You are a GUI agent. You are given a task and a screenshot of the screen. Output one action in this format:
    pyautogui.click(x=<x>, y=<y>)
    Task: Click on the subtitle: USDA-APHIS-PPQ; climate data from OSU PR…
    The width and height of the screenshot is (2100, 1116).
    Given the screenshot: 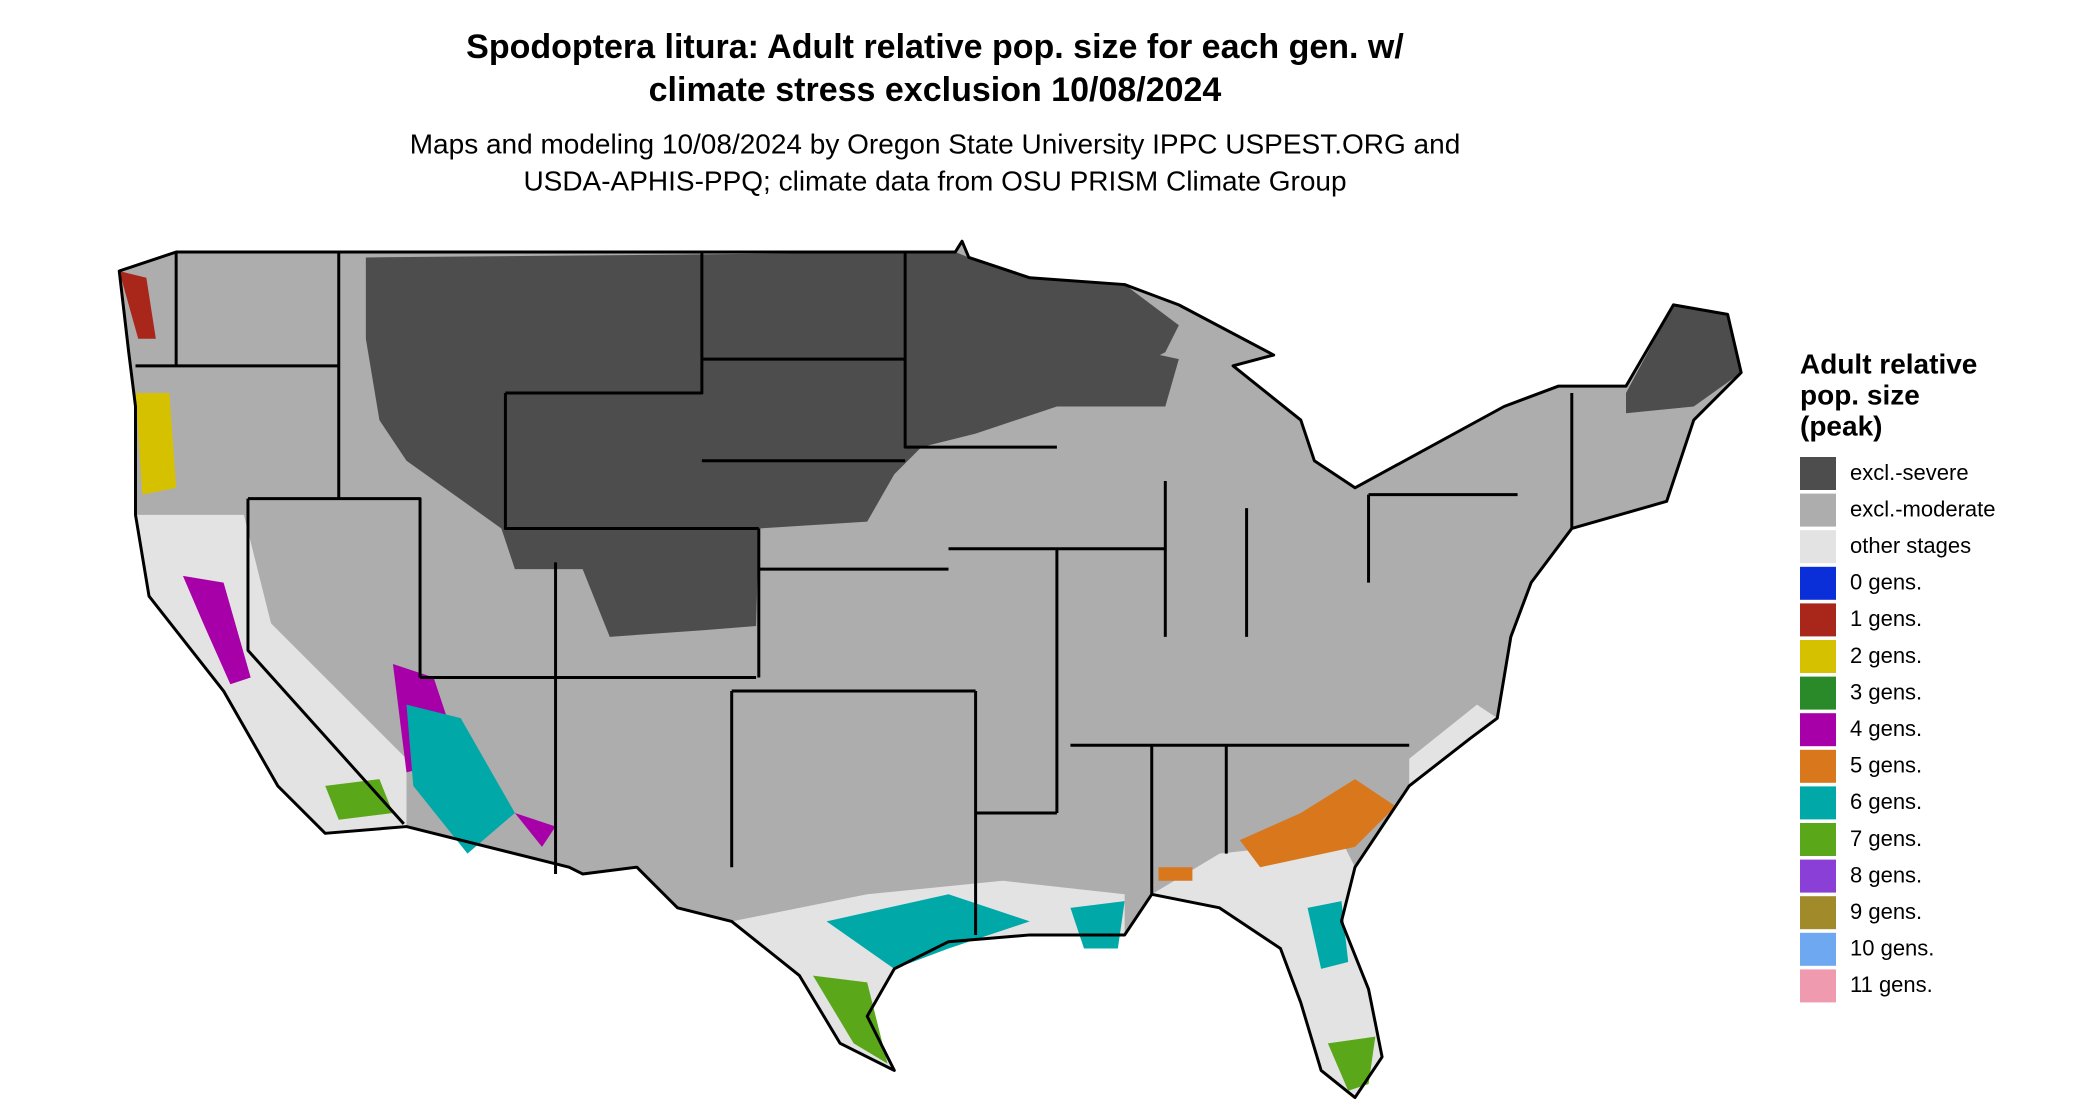 What is the action you would take?
    pyautogui.click(x=934, y=180)
    